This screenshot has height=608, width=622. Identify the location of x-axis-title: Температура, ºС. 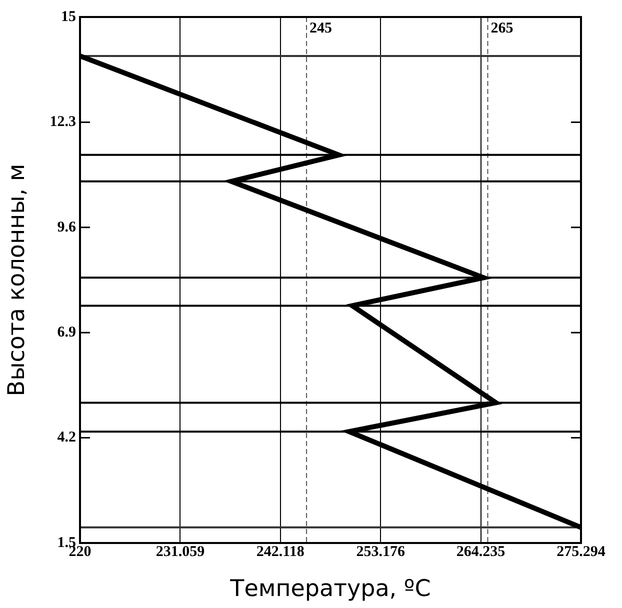
(330, 589).